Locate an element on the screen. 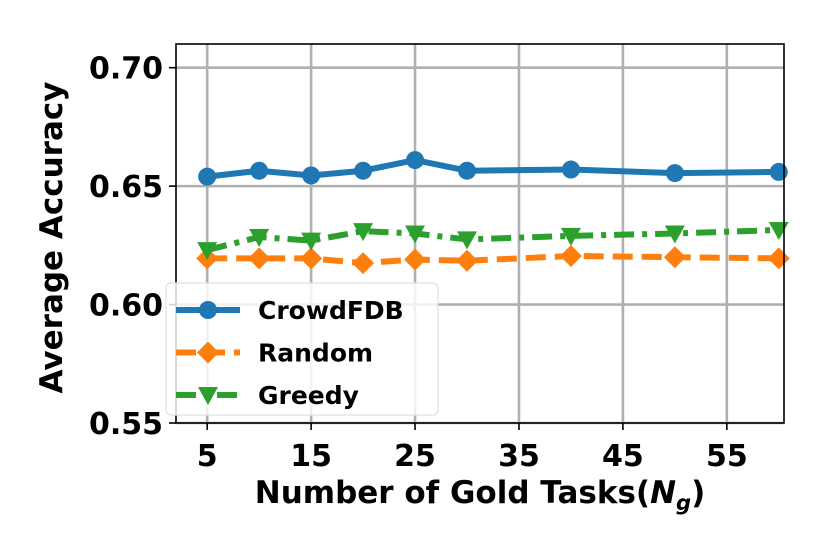 The height and width of the screenshot is (554, 830). series-crowdfdb is located at coordinates (493, 168).